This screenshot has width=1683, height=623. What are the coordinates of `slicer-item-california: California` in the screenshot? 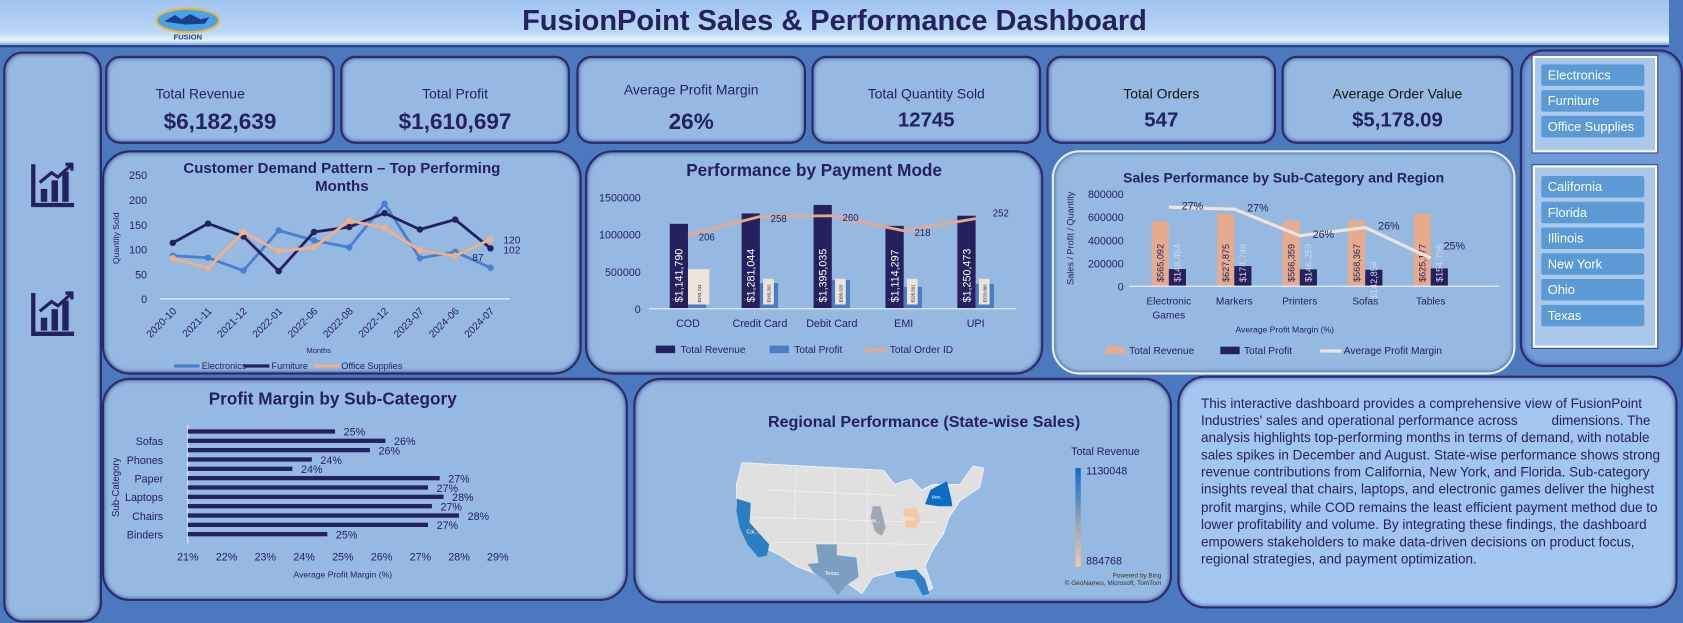 It's located at (1593, 187).